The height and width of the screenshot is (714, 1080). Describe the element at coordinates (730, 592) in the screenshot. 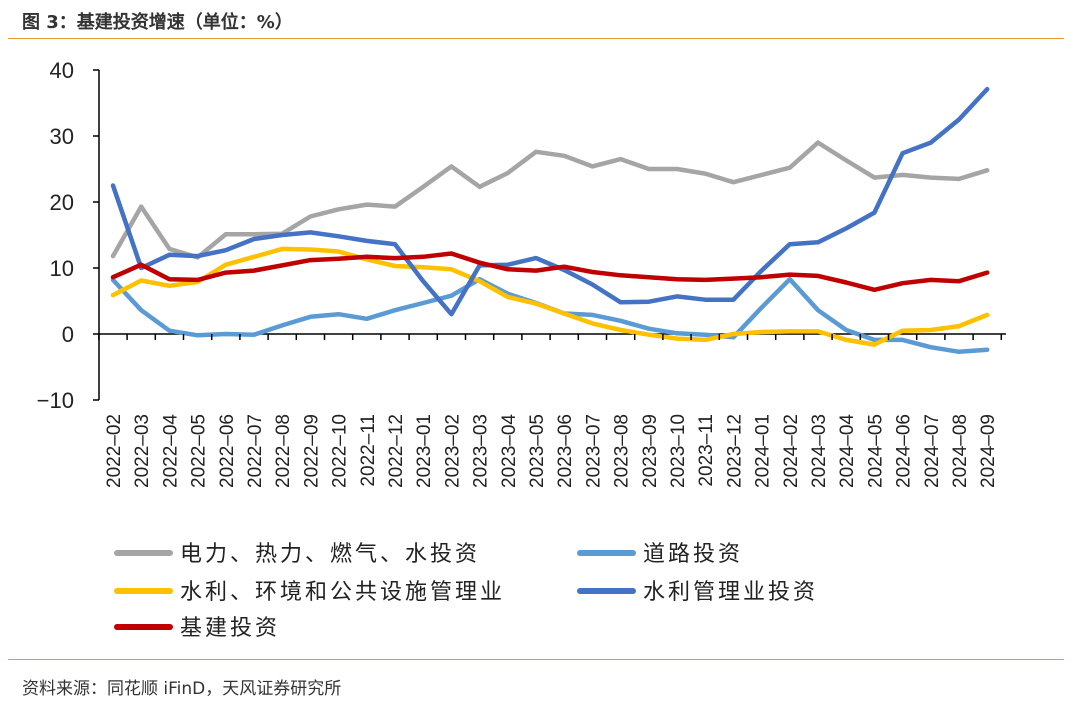

I see `legend-label: 水利管理业投资` at that location.